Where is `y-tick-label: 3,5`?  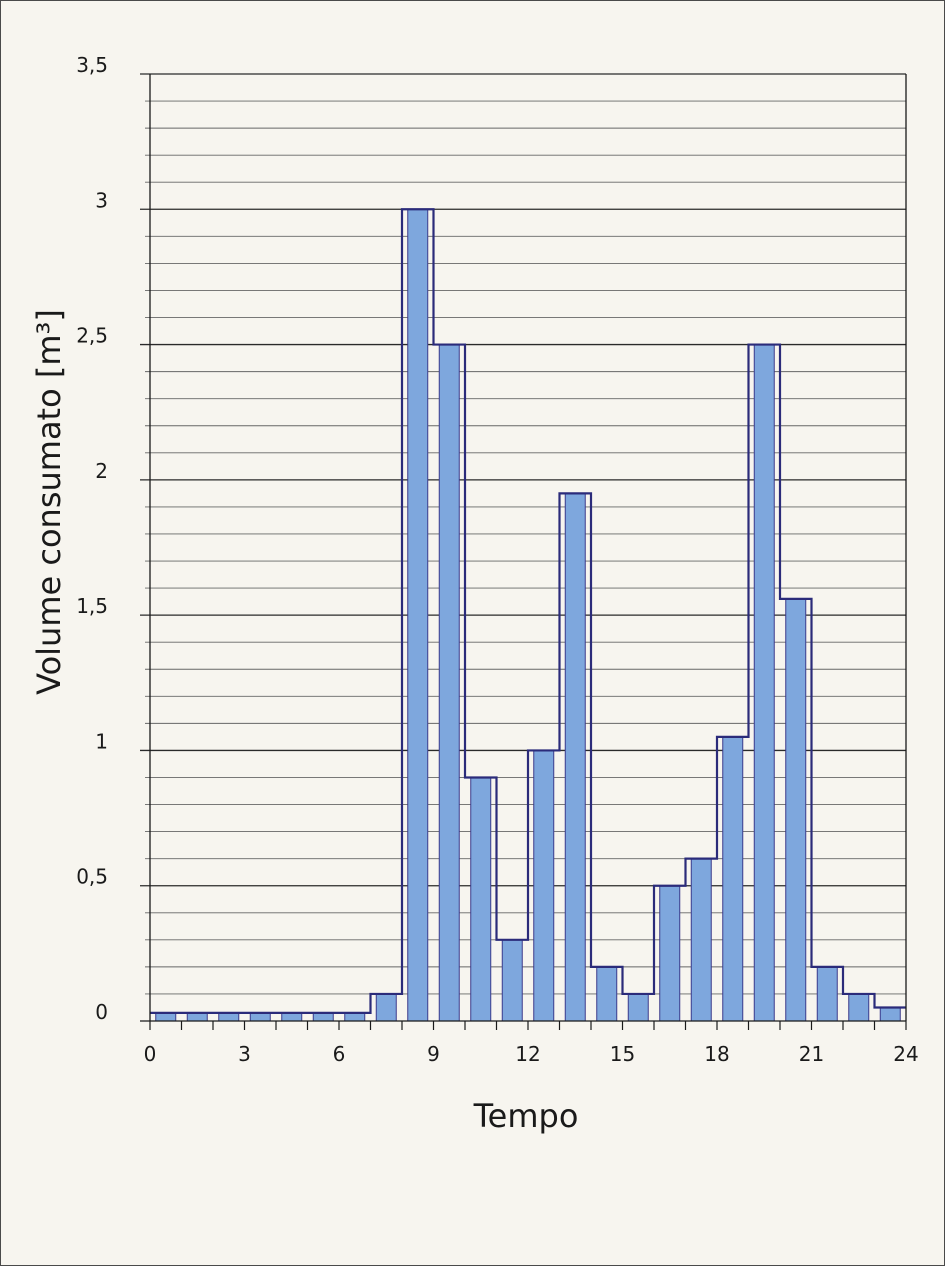 y-tick-label: 3,5 is located at coordinates (92, 65).